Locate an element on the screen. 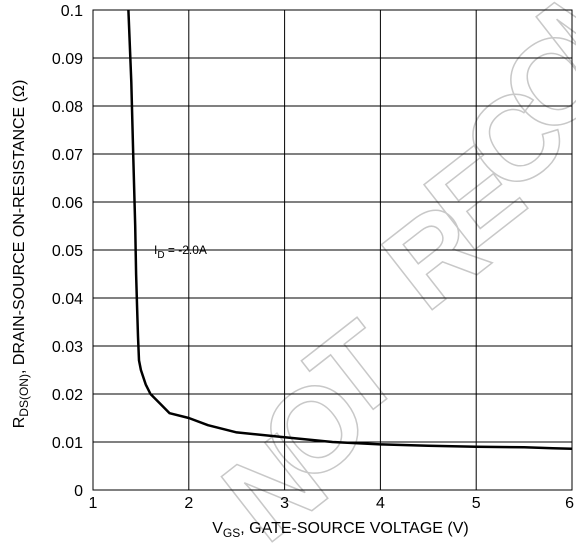 This screenshot has width=576, height=546. y-tick-label: 0.05 is located at coordinates (67, 251).